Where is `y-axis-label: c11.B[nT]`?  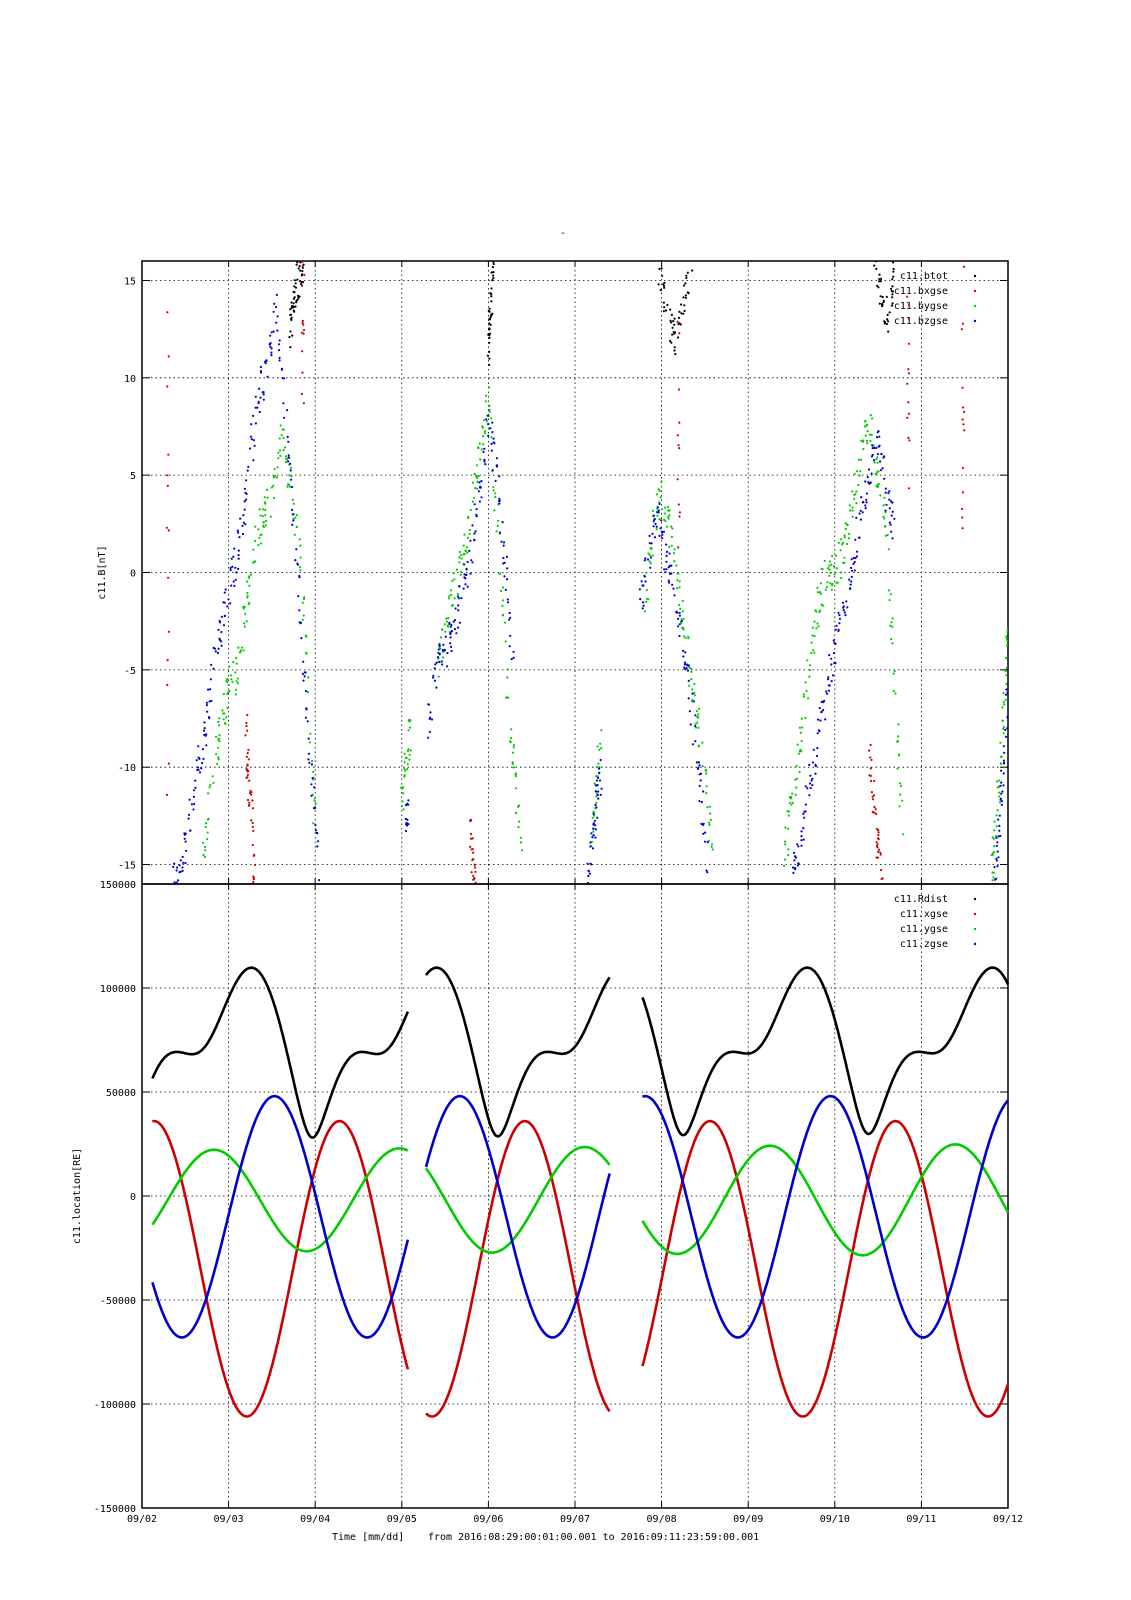
y-axis-label: c11.B[nT] is located at coordinates (102, 572).